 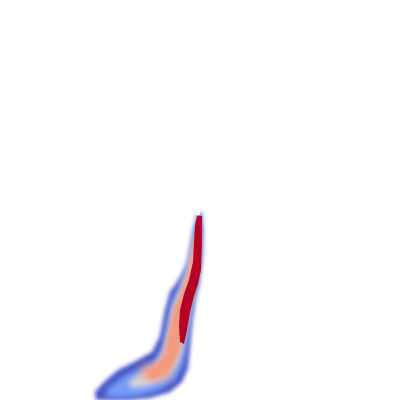 I want to click on plume-high-density-streak, so click(x=190, y=280).